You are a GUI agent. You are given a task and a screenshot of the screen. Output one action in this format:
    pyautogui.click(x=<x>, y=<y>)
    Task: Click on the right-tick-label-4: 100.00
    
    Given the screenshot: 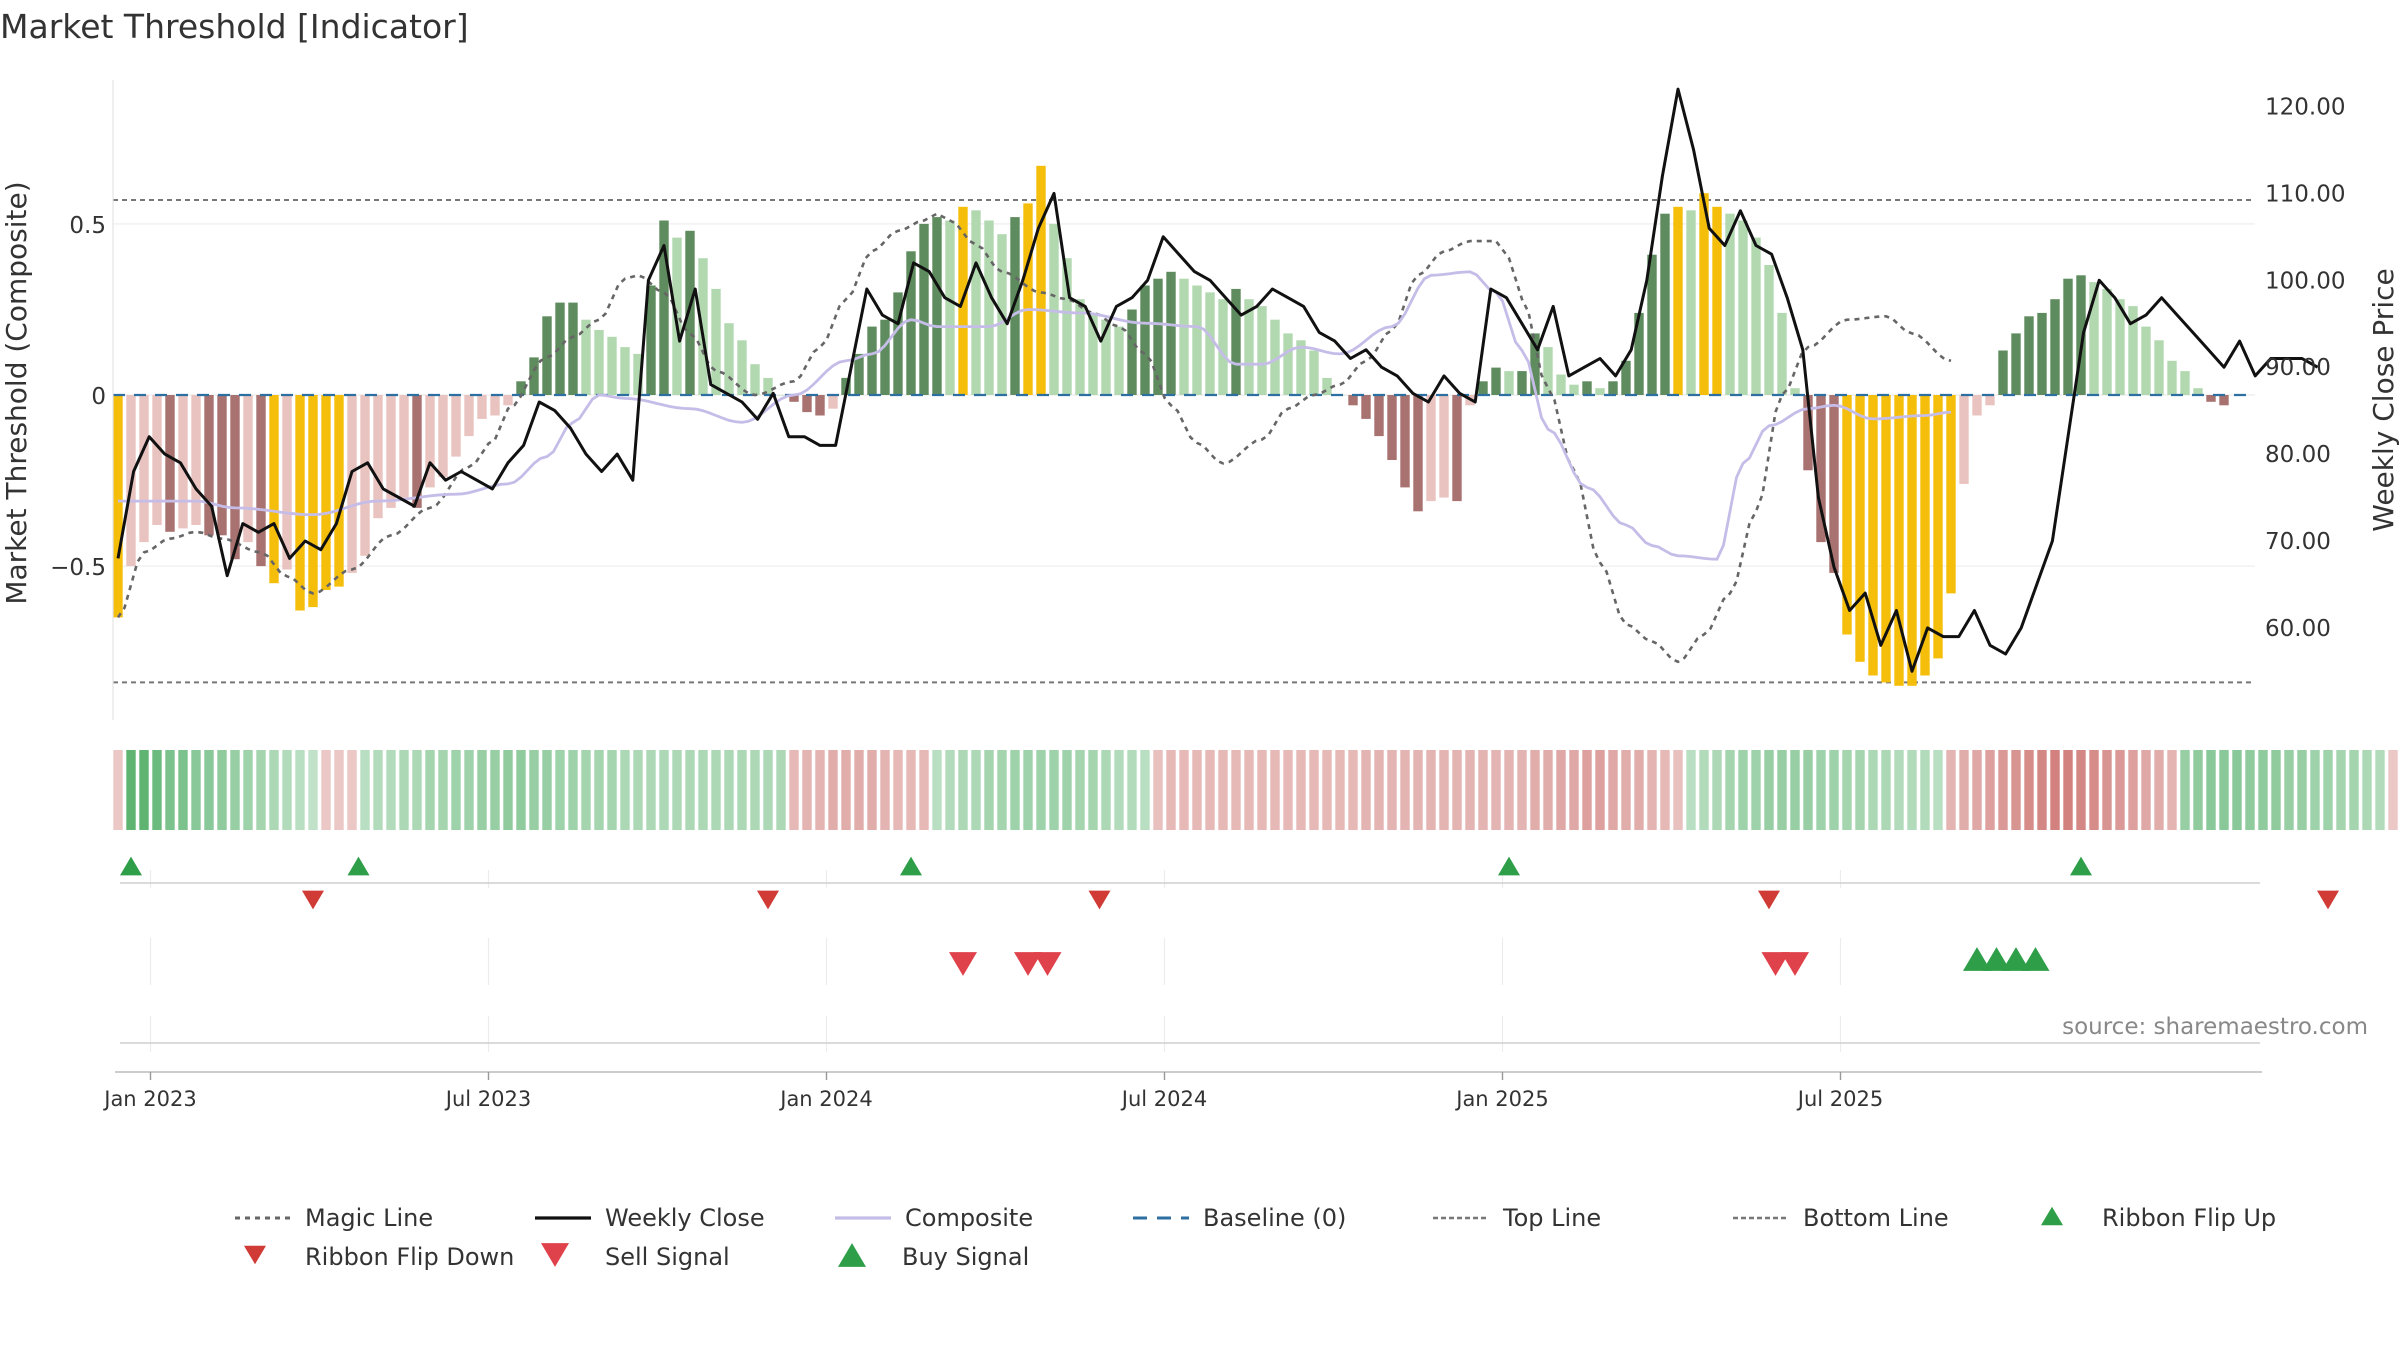 What is the action you would take?
    pyautogui.click(x=2305, y=281)
    